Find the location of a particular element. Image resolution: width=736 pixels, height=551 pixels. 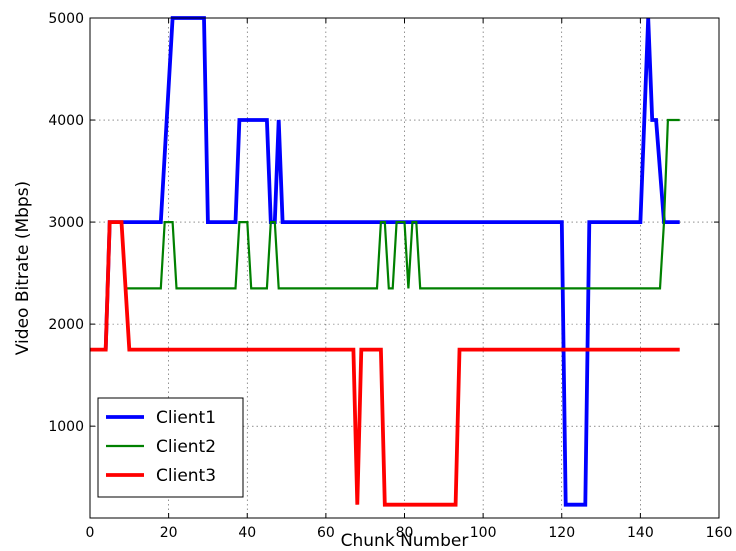

x-tick-label: 80 is located at coordinates (405, 533).